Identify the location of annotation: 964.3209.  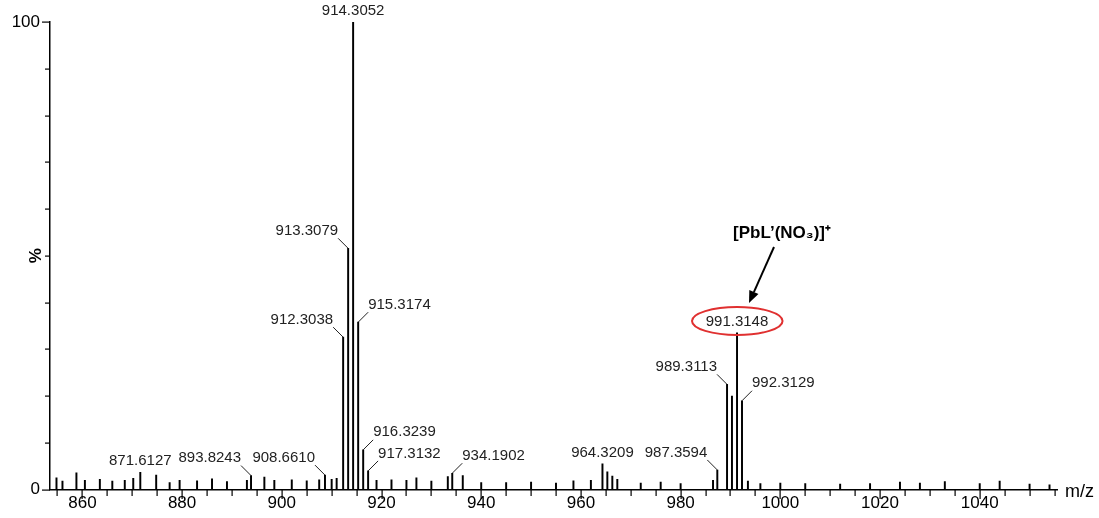
(602, 451).